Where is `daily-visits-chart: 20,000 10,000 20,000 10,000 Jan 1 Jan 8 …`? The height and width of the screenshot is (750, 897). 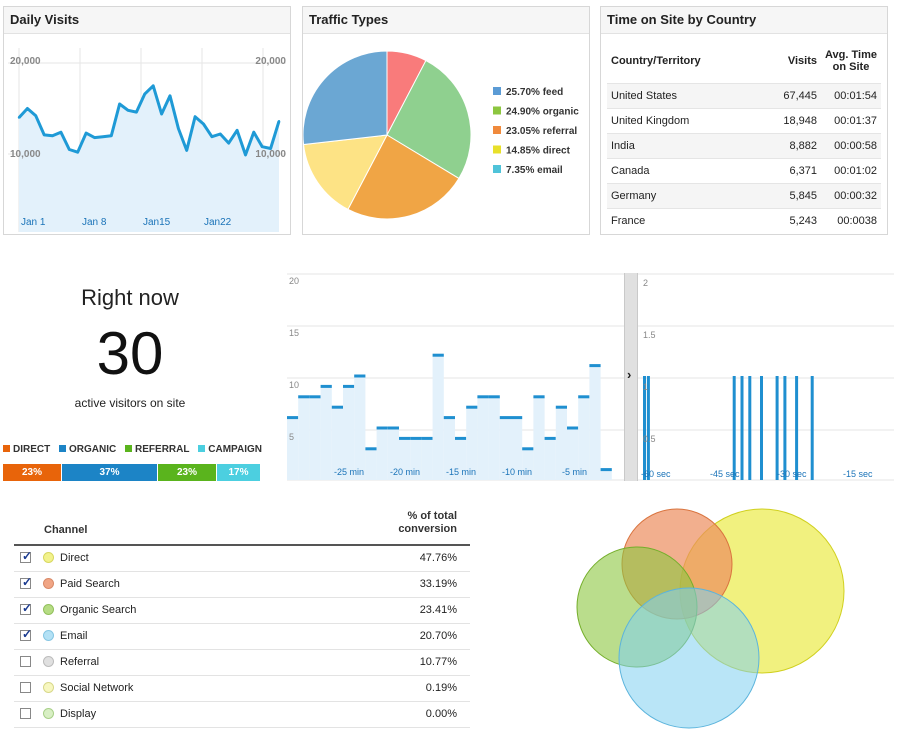 daily-visits-chart: 20,000 10,000 20,000 10,000 Jan 1 Jan 8 … is located at coordinates (147, 140).